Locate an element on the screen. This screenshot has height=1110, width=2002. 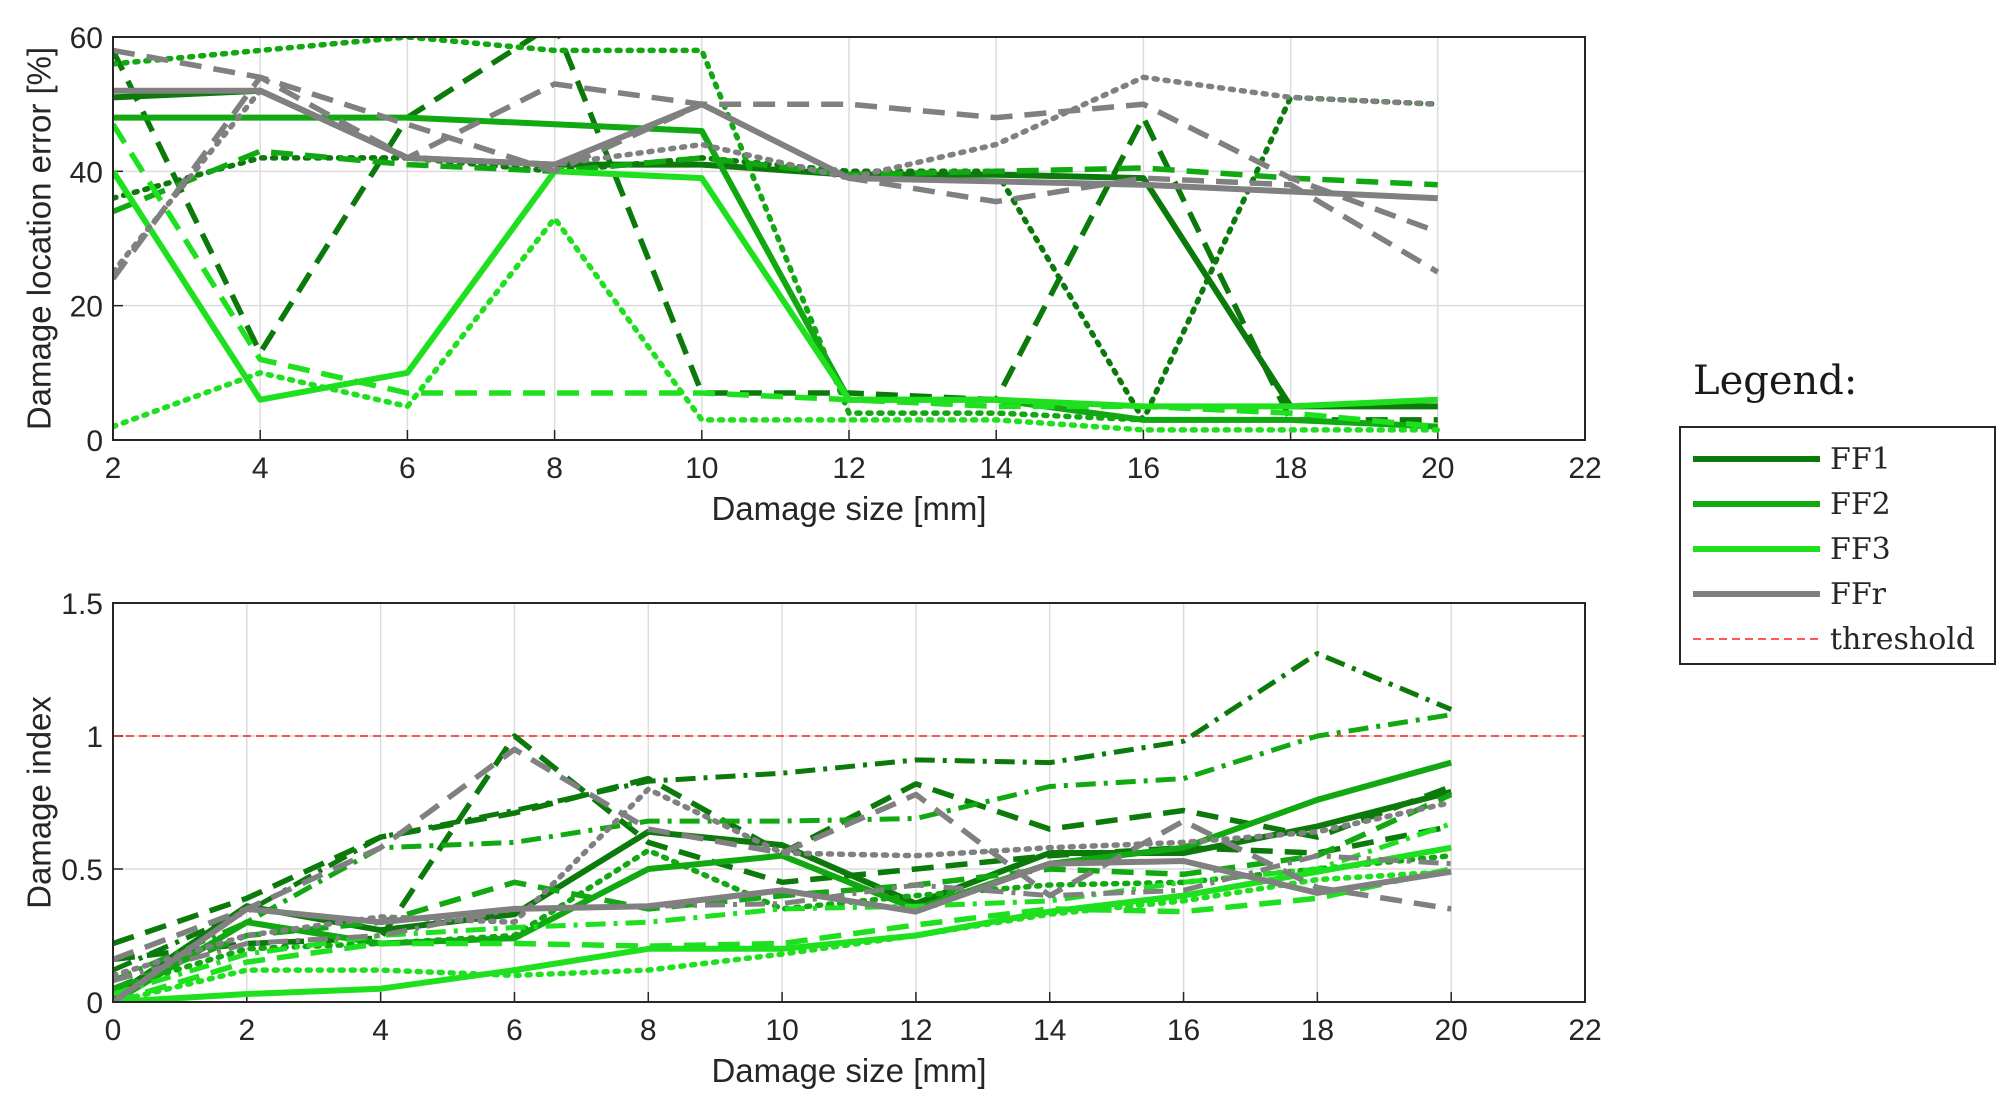
legend-items: FF1 FF2 FF3 FFr threshold is located at coordinates (1834, 549).